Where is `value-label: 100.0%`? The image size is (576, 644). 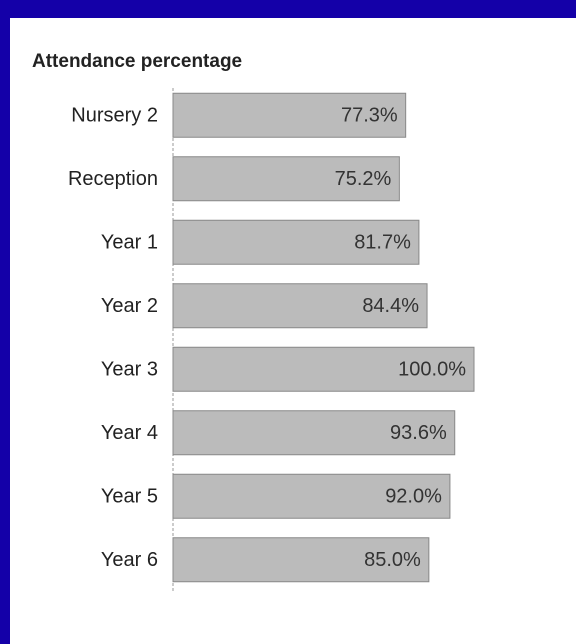 value-label: 100.0% is located at coordinates (432, 370).